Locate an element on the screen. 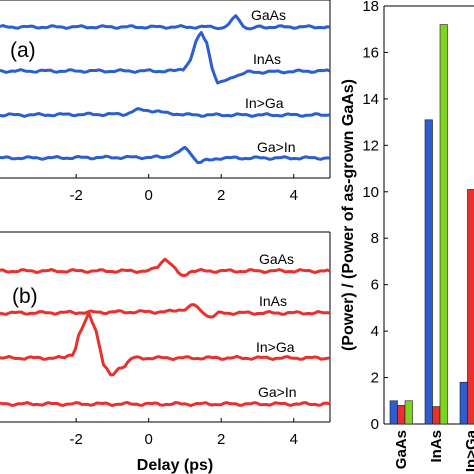 This screenshot has width=474, height=474. bar-chart-categories: GaAs InAs In>Ga is located at coordinates (433, 450).